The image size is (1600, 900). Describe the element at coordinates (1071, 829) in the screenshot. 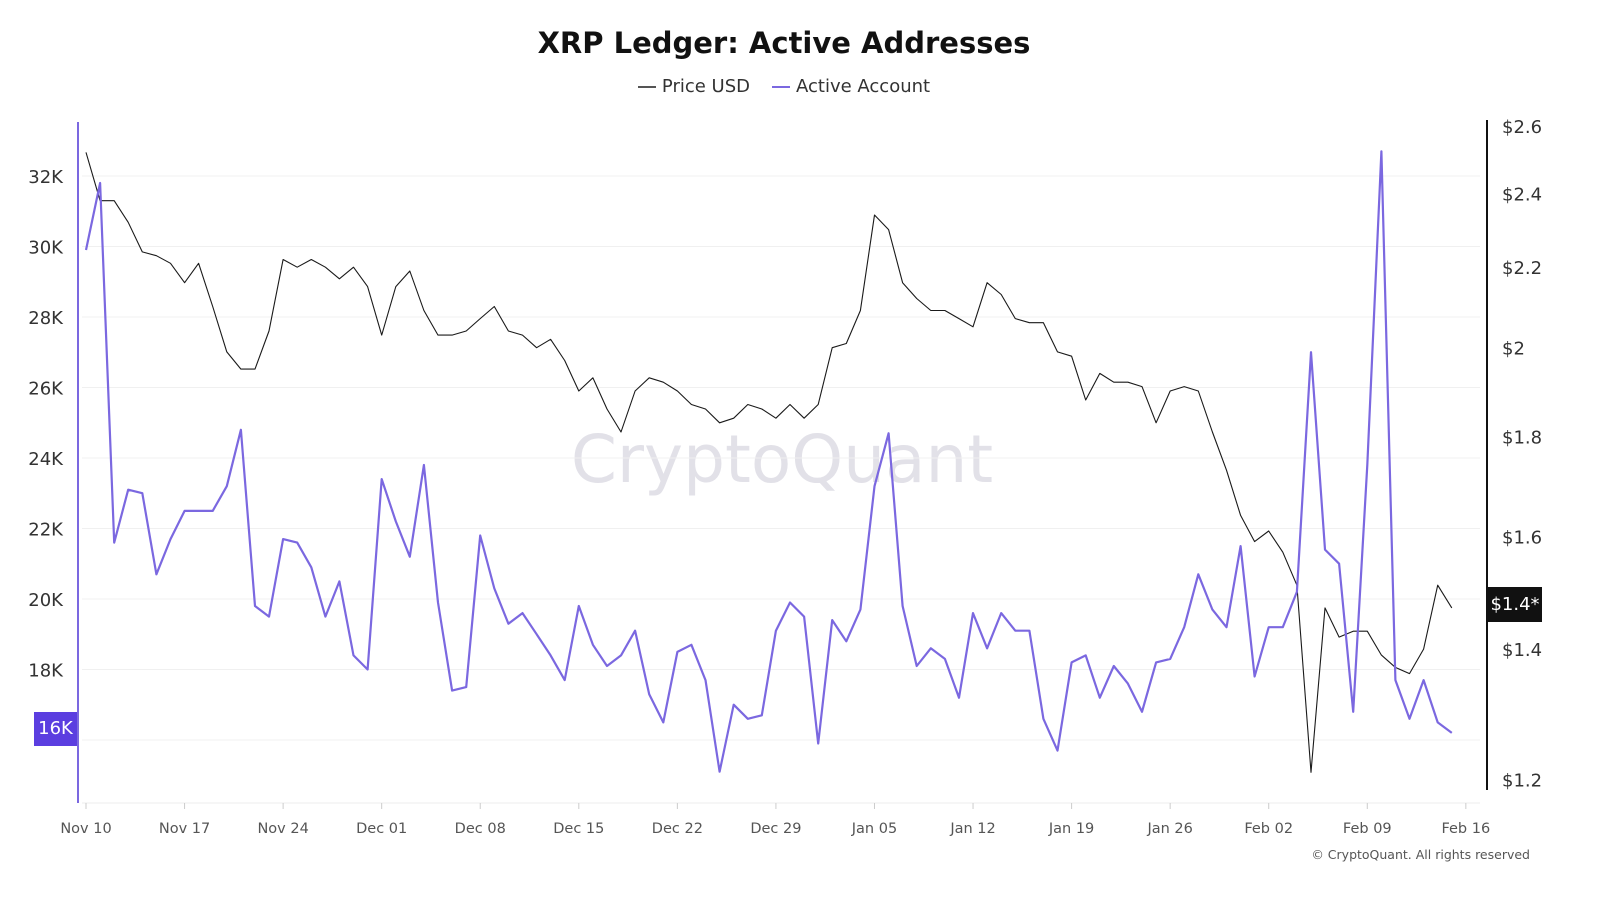

I see `x-axis-tick-label: Jan 19` at that location.